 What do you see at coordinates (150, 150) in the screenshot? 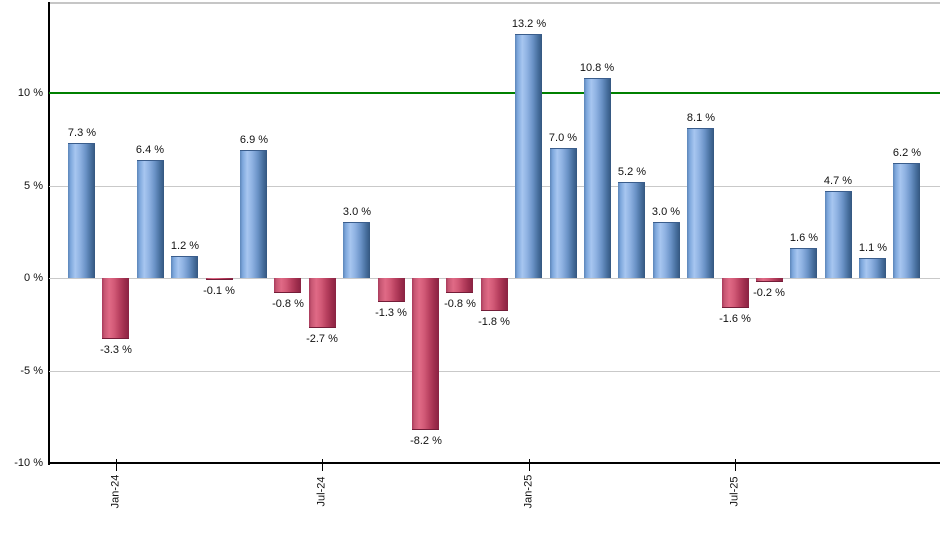
I see `bar-value-label: 6.4 %` at bounding box center [150, 150].